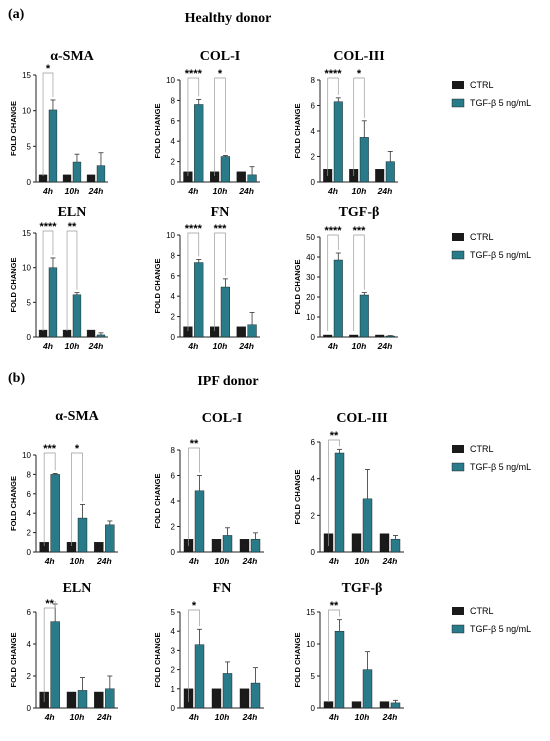 The width and height of the screenshot is (550, 741). I want to click on legend-1: CTRL TGF-β 5 ng/mL, so click(491, 94).